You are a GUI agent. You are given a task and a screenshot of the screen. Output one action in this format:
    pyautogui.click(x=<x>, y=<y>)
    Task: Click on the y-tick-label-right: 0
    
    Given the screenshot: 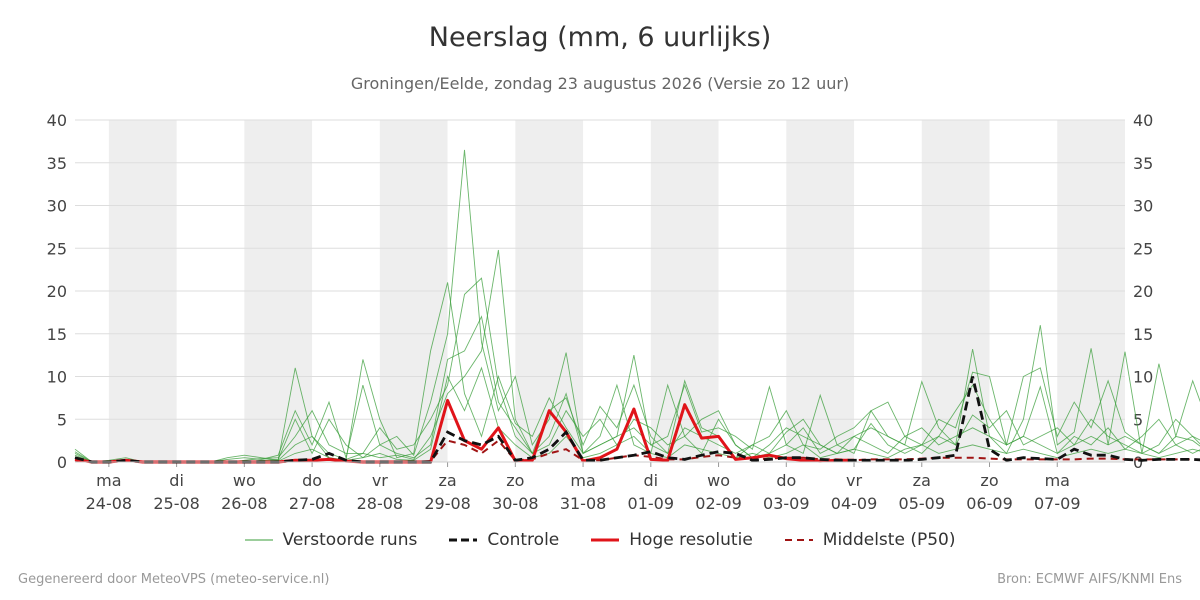 What is the action you would take?
    pyautogui.click(x=1138, y=462)
    